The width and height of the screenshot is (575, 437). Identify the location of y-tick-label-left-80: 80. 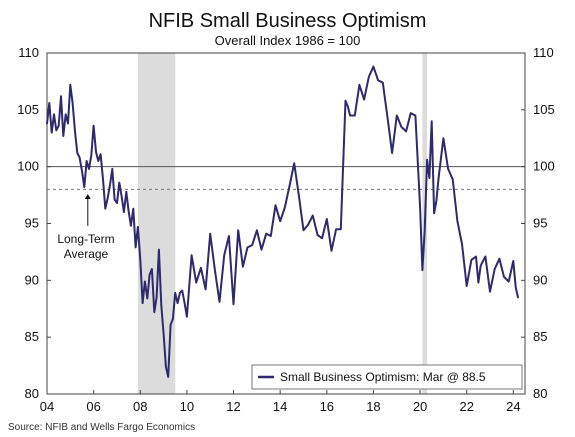
(32, 393).